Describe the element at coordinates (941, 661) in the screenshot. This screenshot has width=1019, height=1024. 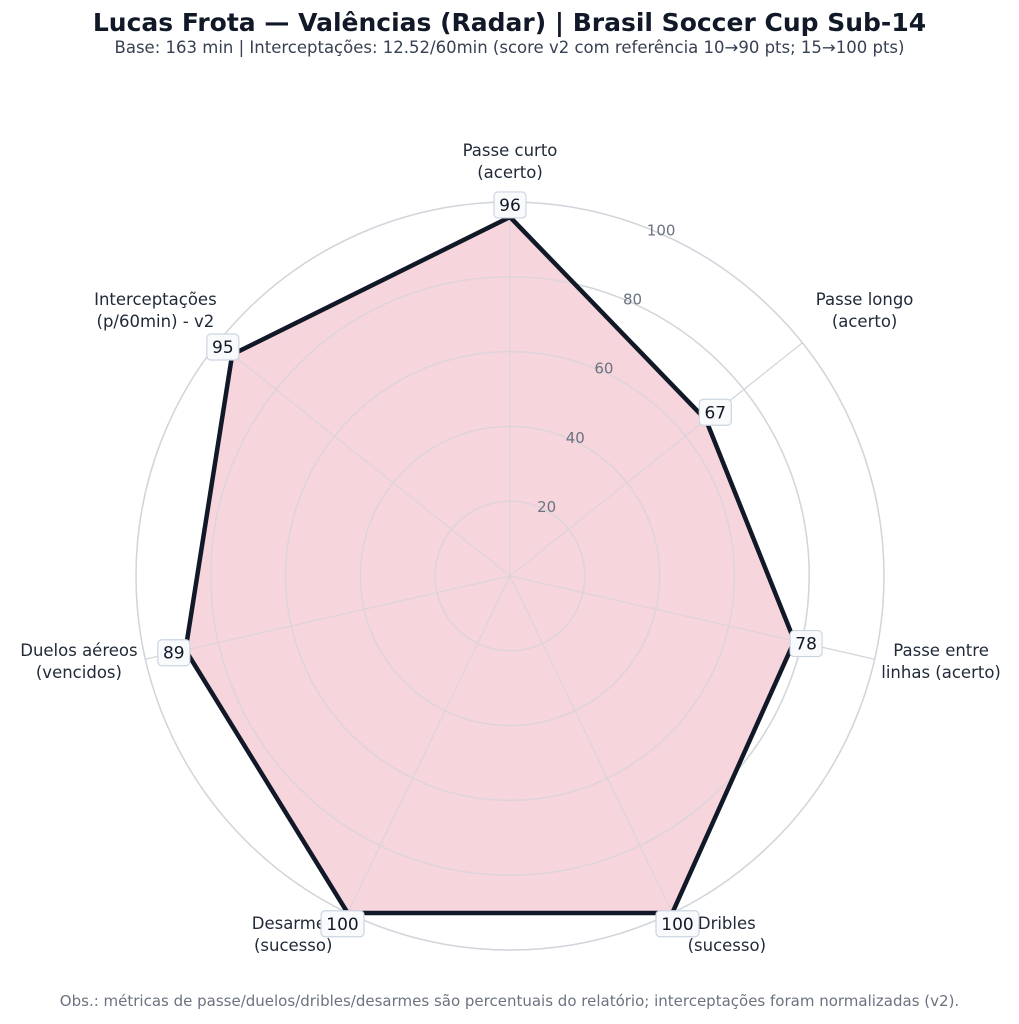
I see `axis-label: Passe entre linhas (acerto)` at that location.